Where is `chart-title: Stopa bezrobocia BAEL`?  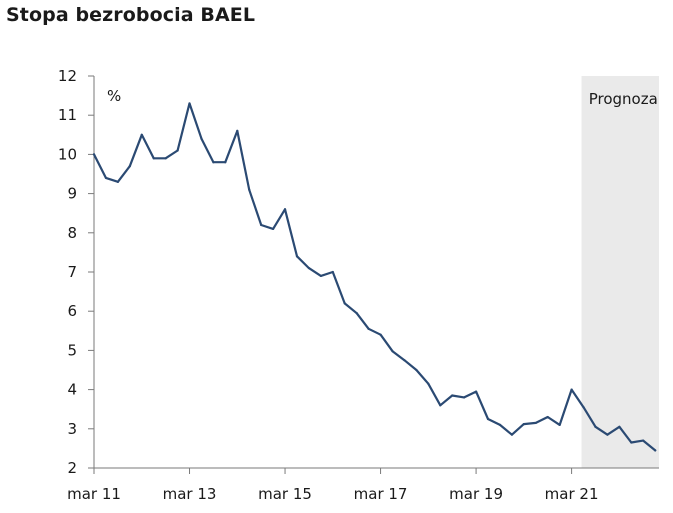
chart-title: Stopa bezrobocia BAEL is located at coordinates (131, 15).